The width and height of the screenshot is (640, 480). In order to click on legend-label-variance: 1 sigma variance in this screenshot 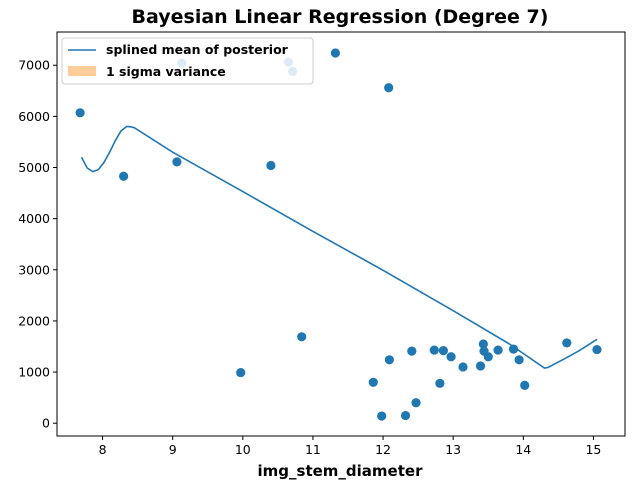, I will do `click(166, 71)`.